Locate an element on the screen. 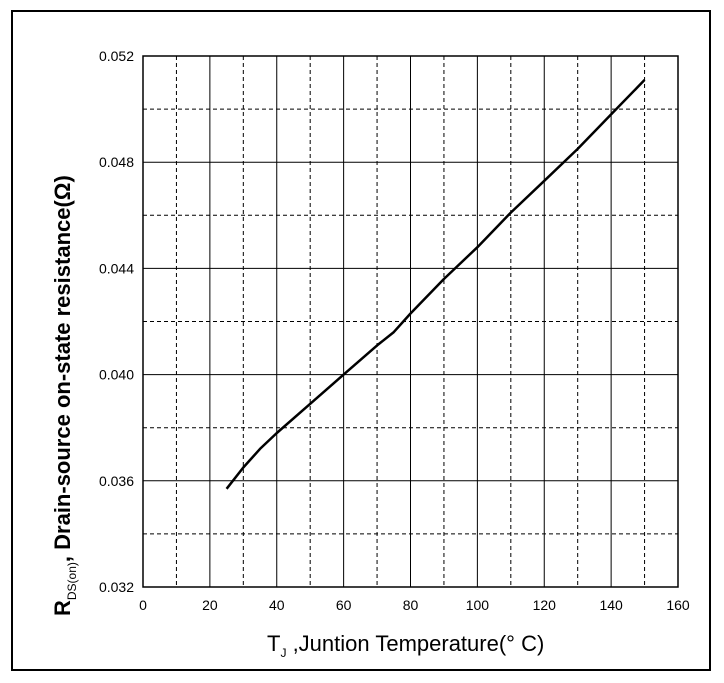 The image size is (724, 683). x-tick-label: 100 is located at coordinates (478, 605).